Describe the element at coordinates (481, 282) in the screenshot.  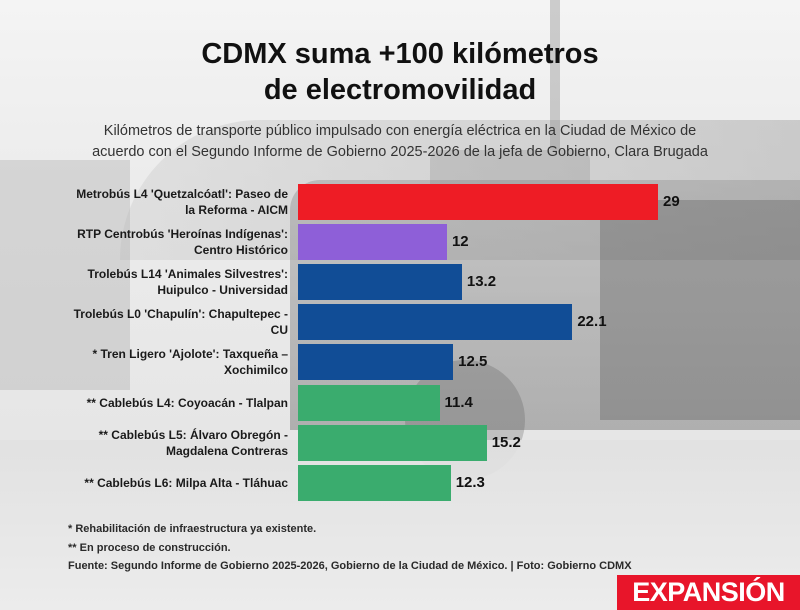
I see `value-label: 13.2` at that location.